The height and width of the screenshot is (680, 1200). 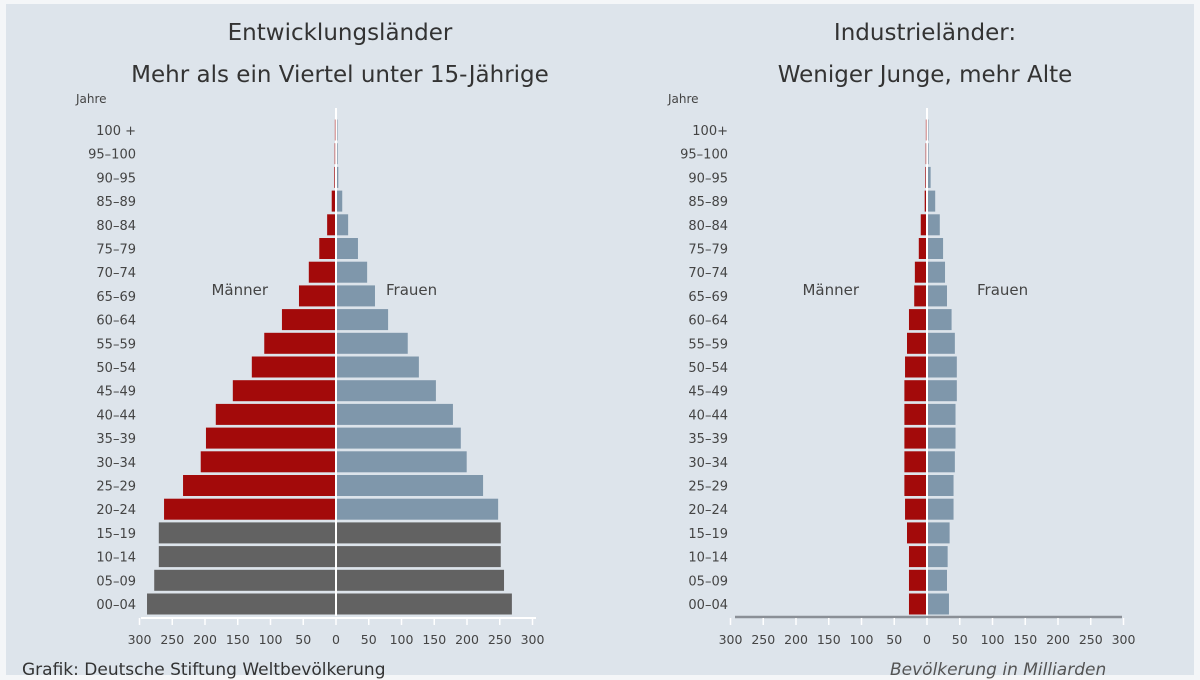 What do you see at coordinates (467, 639) in the screenshot?
I see `x-tick-label: 200` at bounding box center [467, 639].